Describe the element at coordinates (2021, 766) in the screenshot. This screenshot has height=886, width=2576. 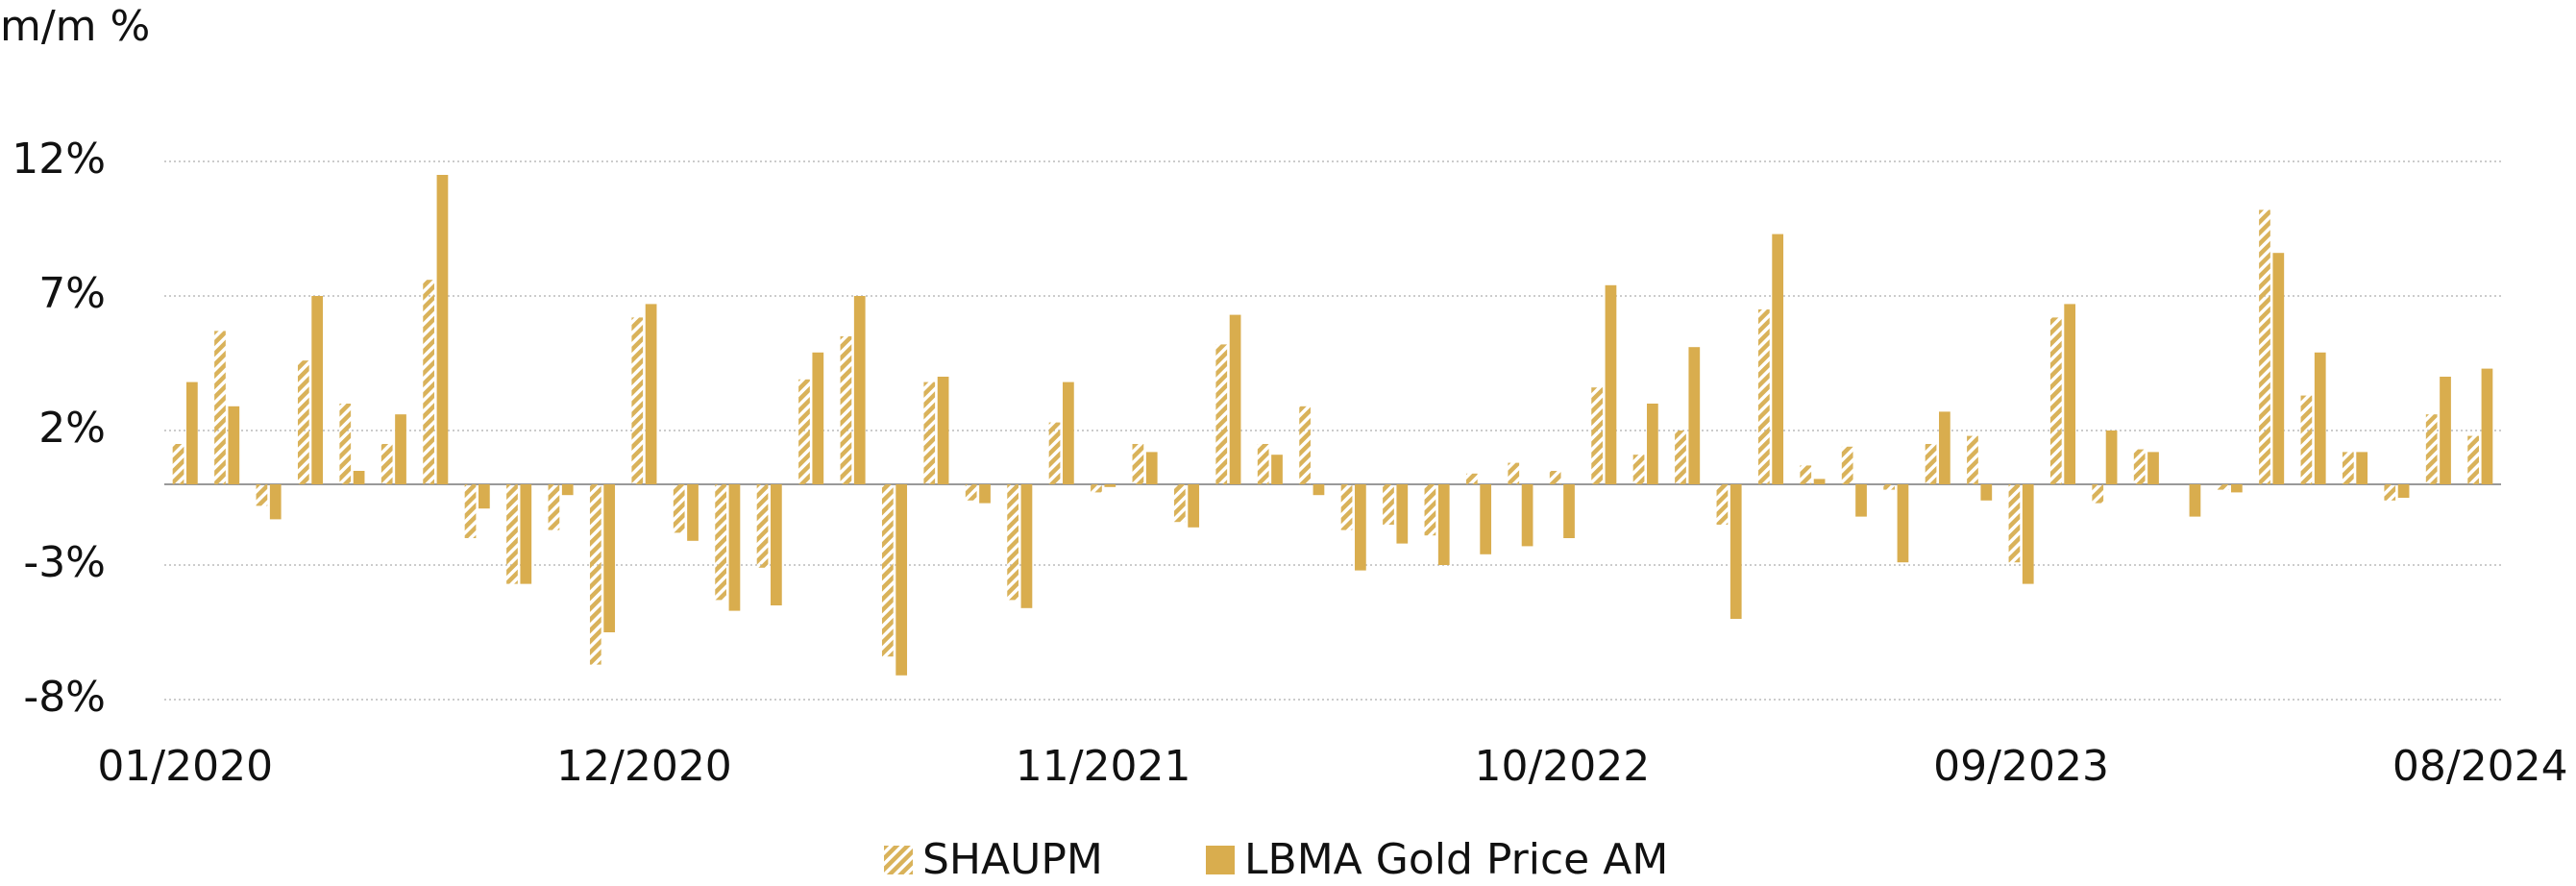
I see `x-tick-label: 09/2023` at that location.